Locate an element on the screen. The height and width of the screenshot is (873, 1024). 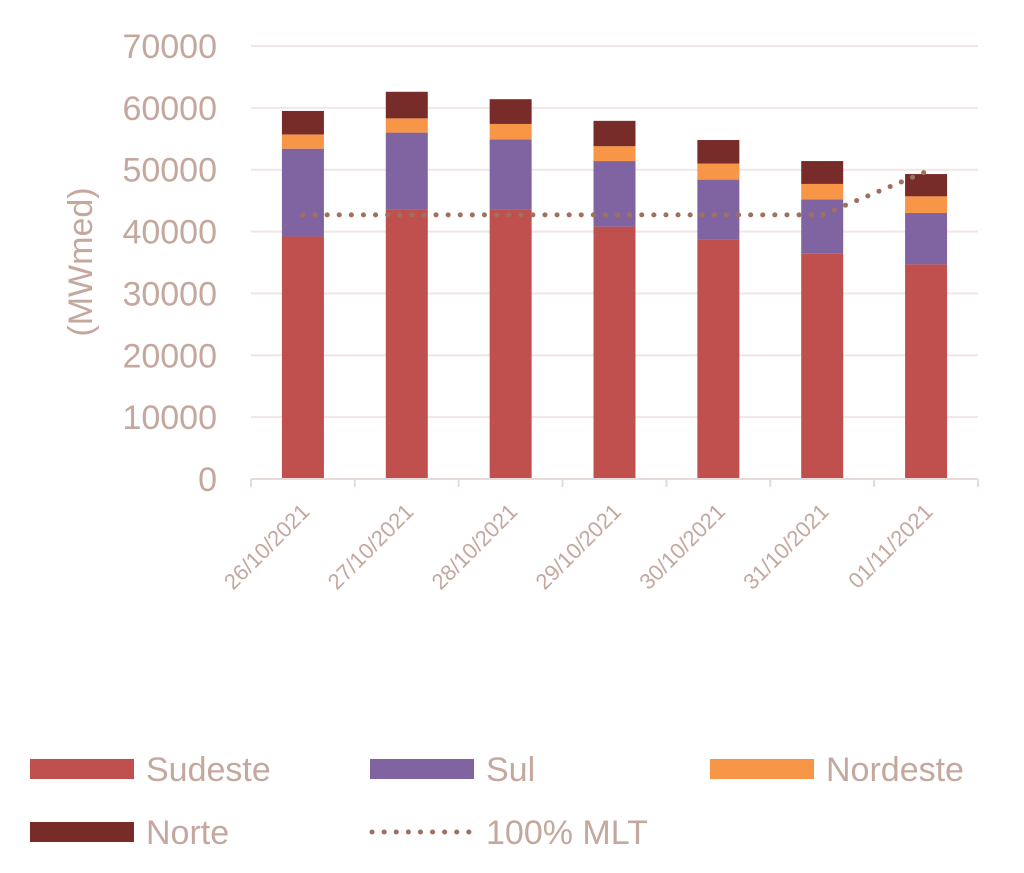
y-tick-label: 0 is located at coordinates (207, 480).